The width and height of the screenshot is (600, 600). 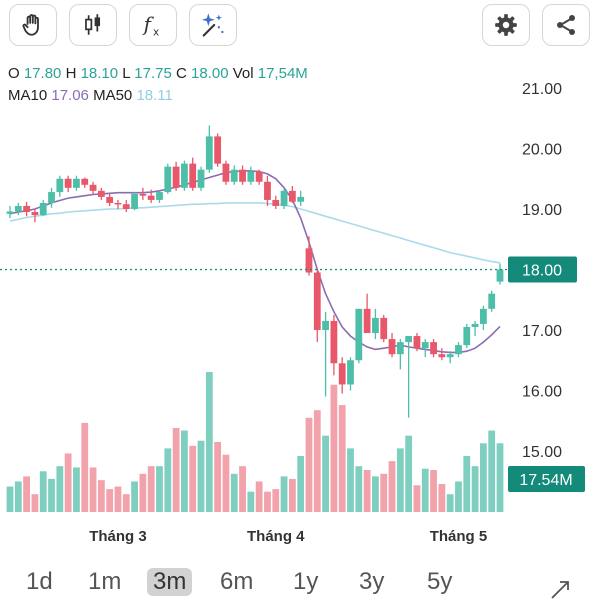 I want to click on timeframe-1m: 1m, so click(x=105, y=581).